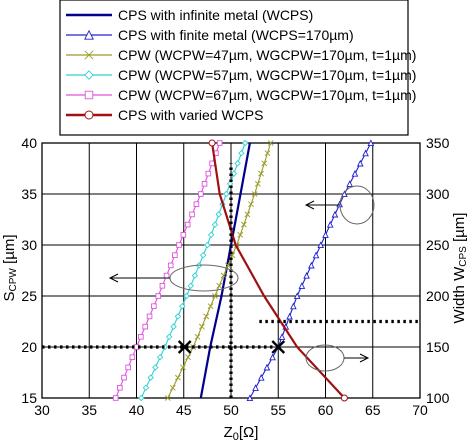 The image size is (474, 441). I want to click on series-line, so click(219, 270).